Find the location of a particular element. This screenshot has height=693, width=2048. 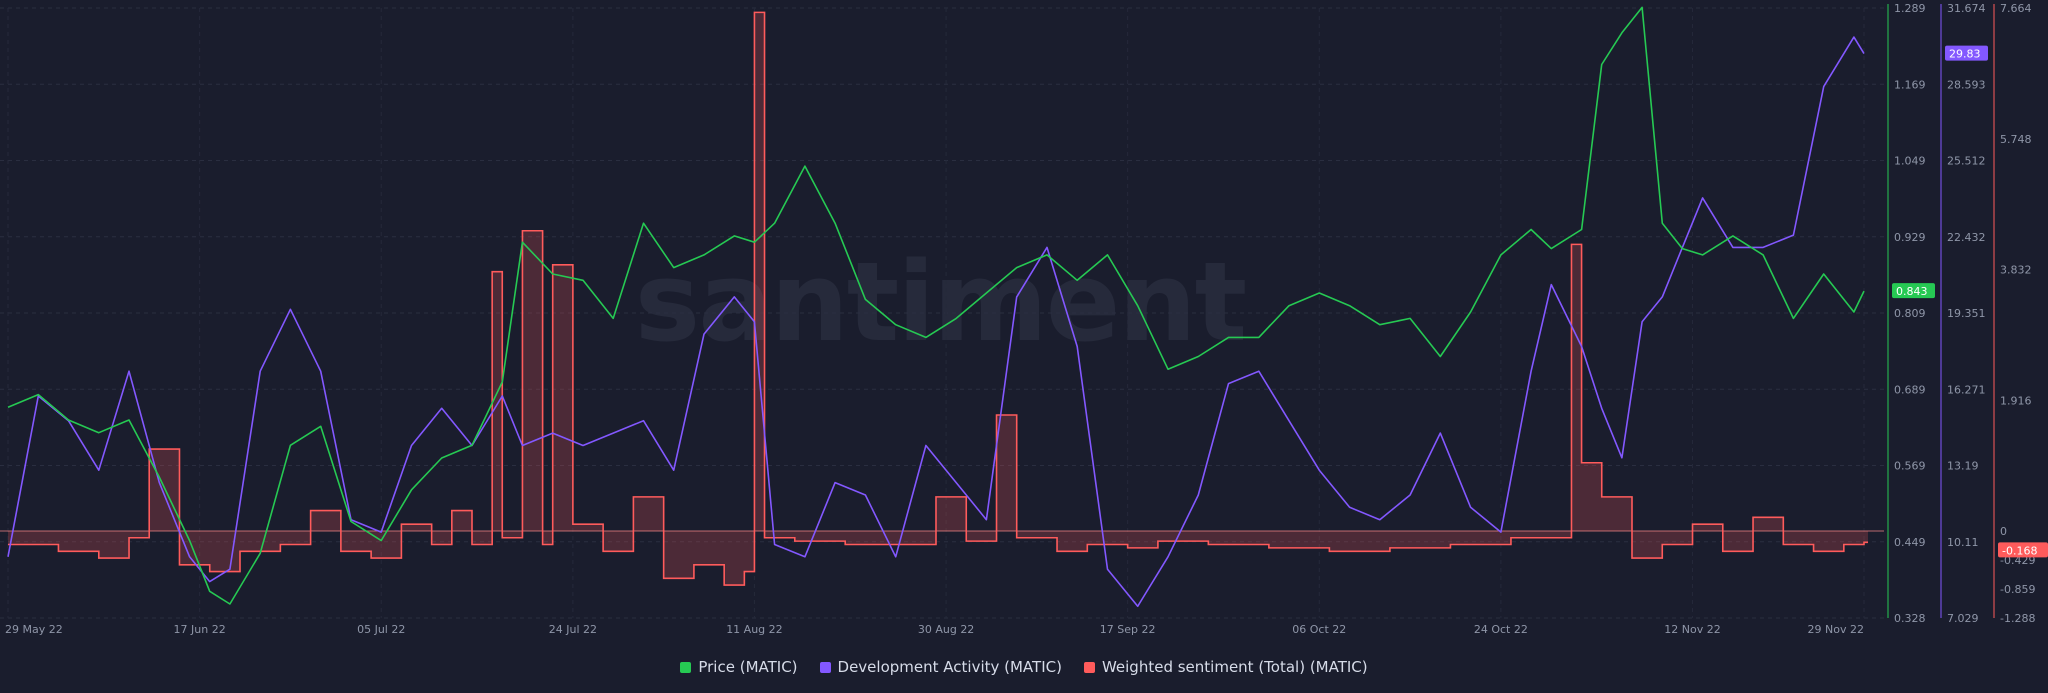

x-tick-label: 29 Nov 22 is located at coordinates (1836, 629).